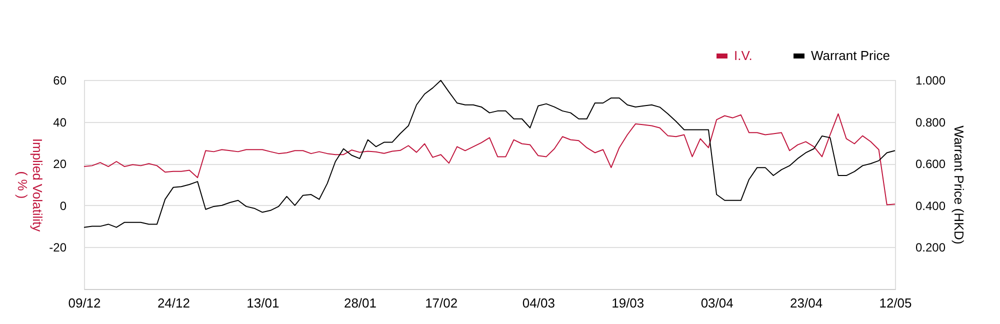 The image size is (1000, 324). I want to click on x-tick-label: 19/03, so click(628, 303).